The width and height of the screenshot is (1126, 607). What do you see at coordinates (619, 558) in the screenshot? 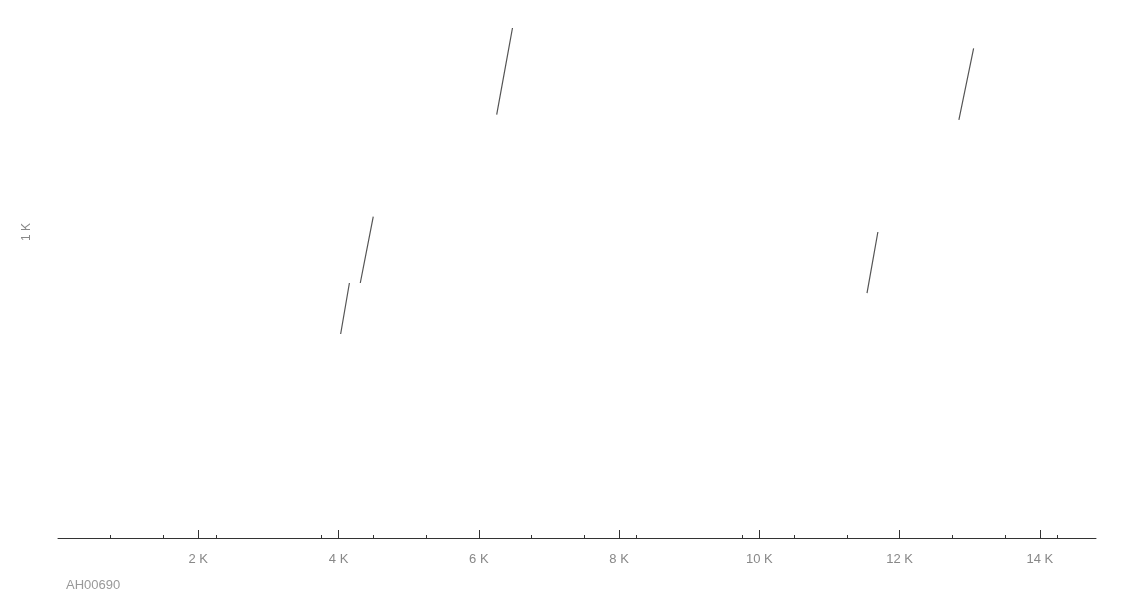
I see `x-tick-label: 8 K` at bounding box center [619, 558].